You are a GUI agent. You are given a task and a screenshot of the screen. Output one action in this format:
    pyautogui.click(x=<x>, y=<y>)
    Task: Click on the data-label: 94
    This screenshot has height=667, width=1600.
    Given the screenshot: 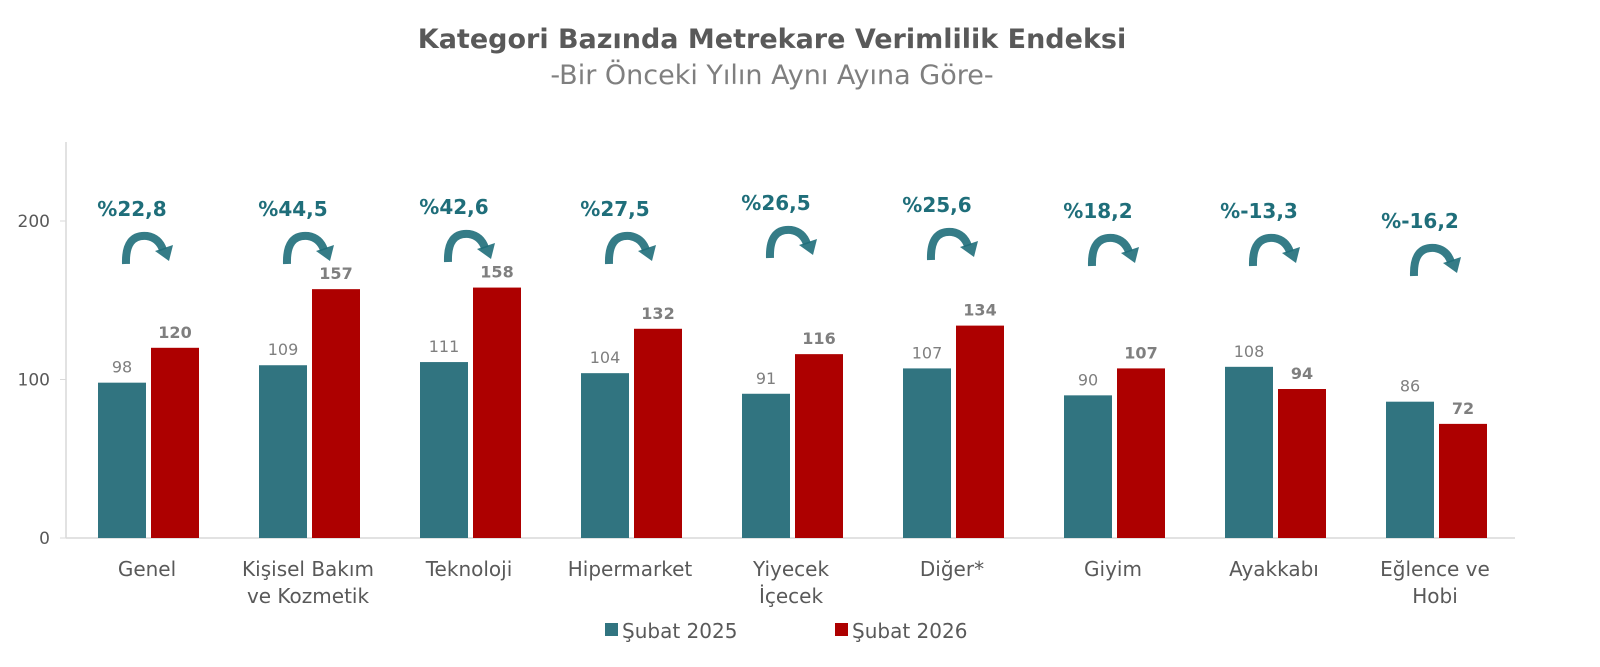 What is the action you would take?
    pyautogui.click(x=1302, y=373)
    